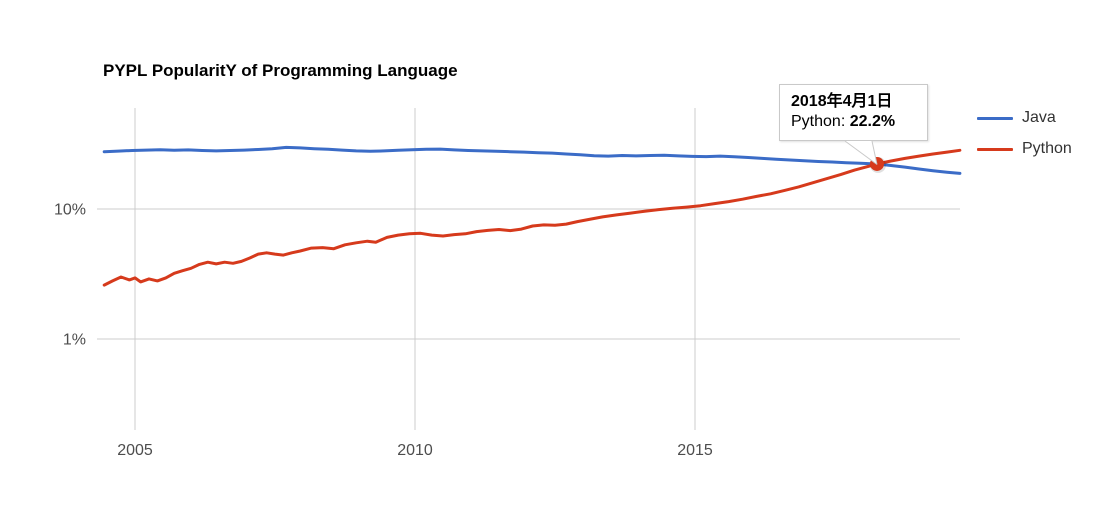  Describe the element at coordinates (1047, 148) in the screenshot. I see `legend-label-python: Python` at that location.